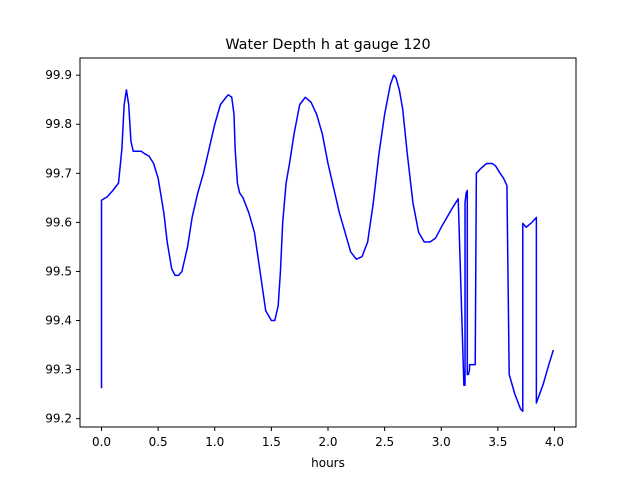 The width and height of the screenshot is (640, 480). Describe the element at coordinates (497, 442) in the screenshot. I see `x-tick-label: 3.5` at that location.